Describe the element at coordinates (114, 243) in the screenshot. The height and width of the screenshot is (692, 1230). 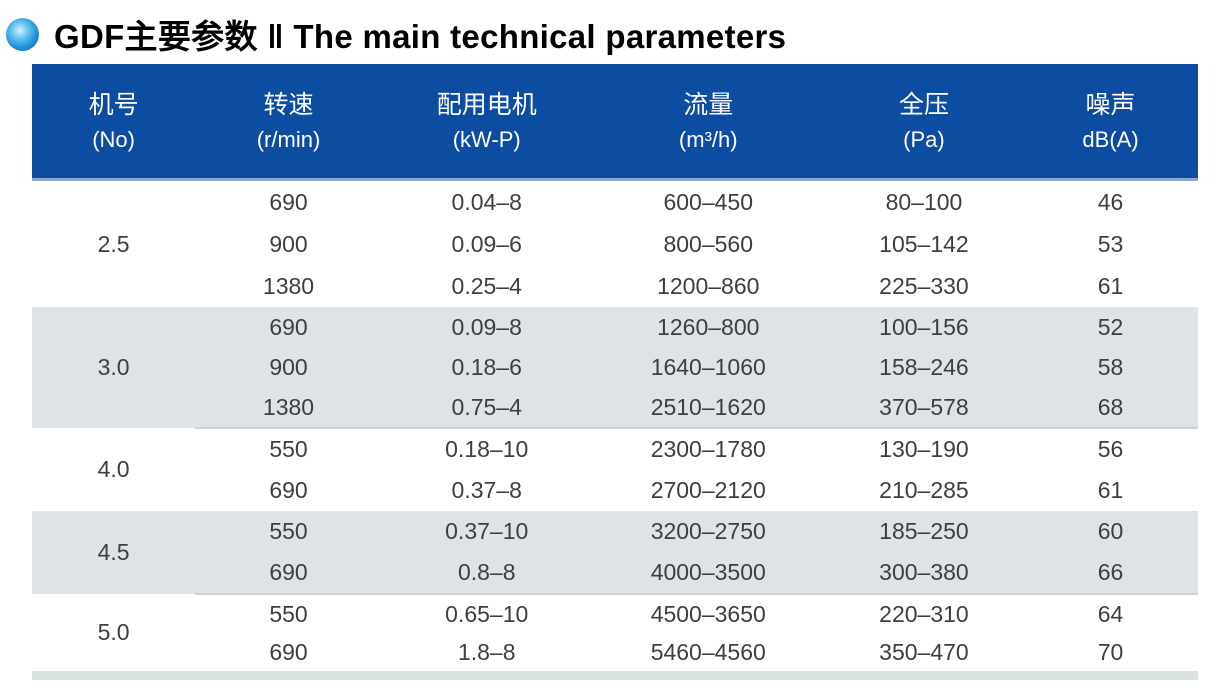
I see `cell-model-no: 2.5` at that location.